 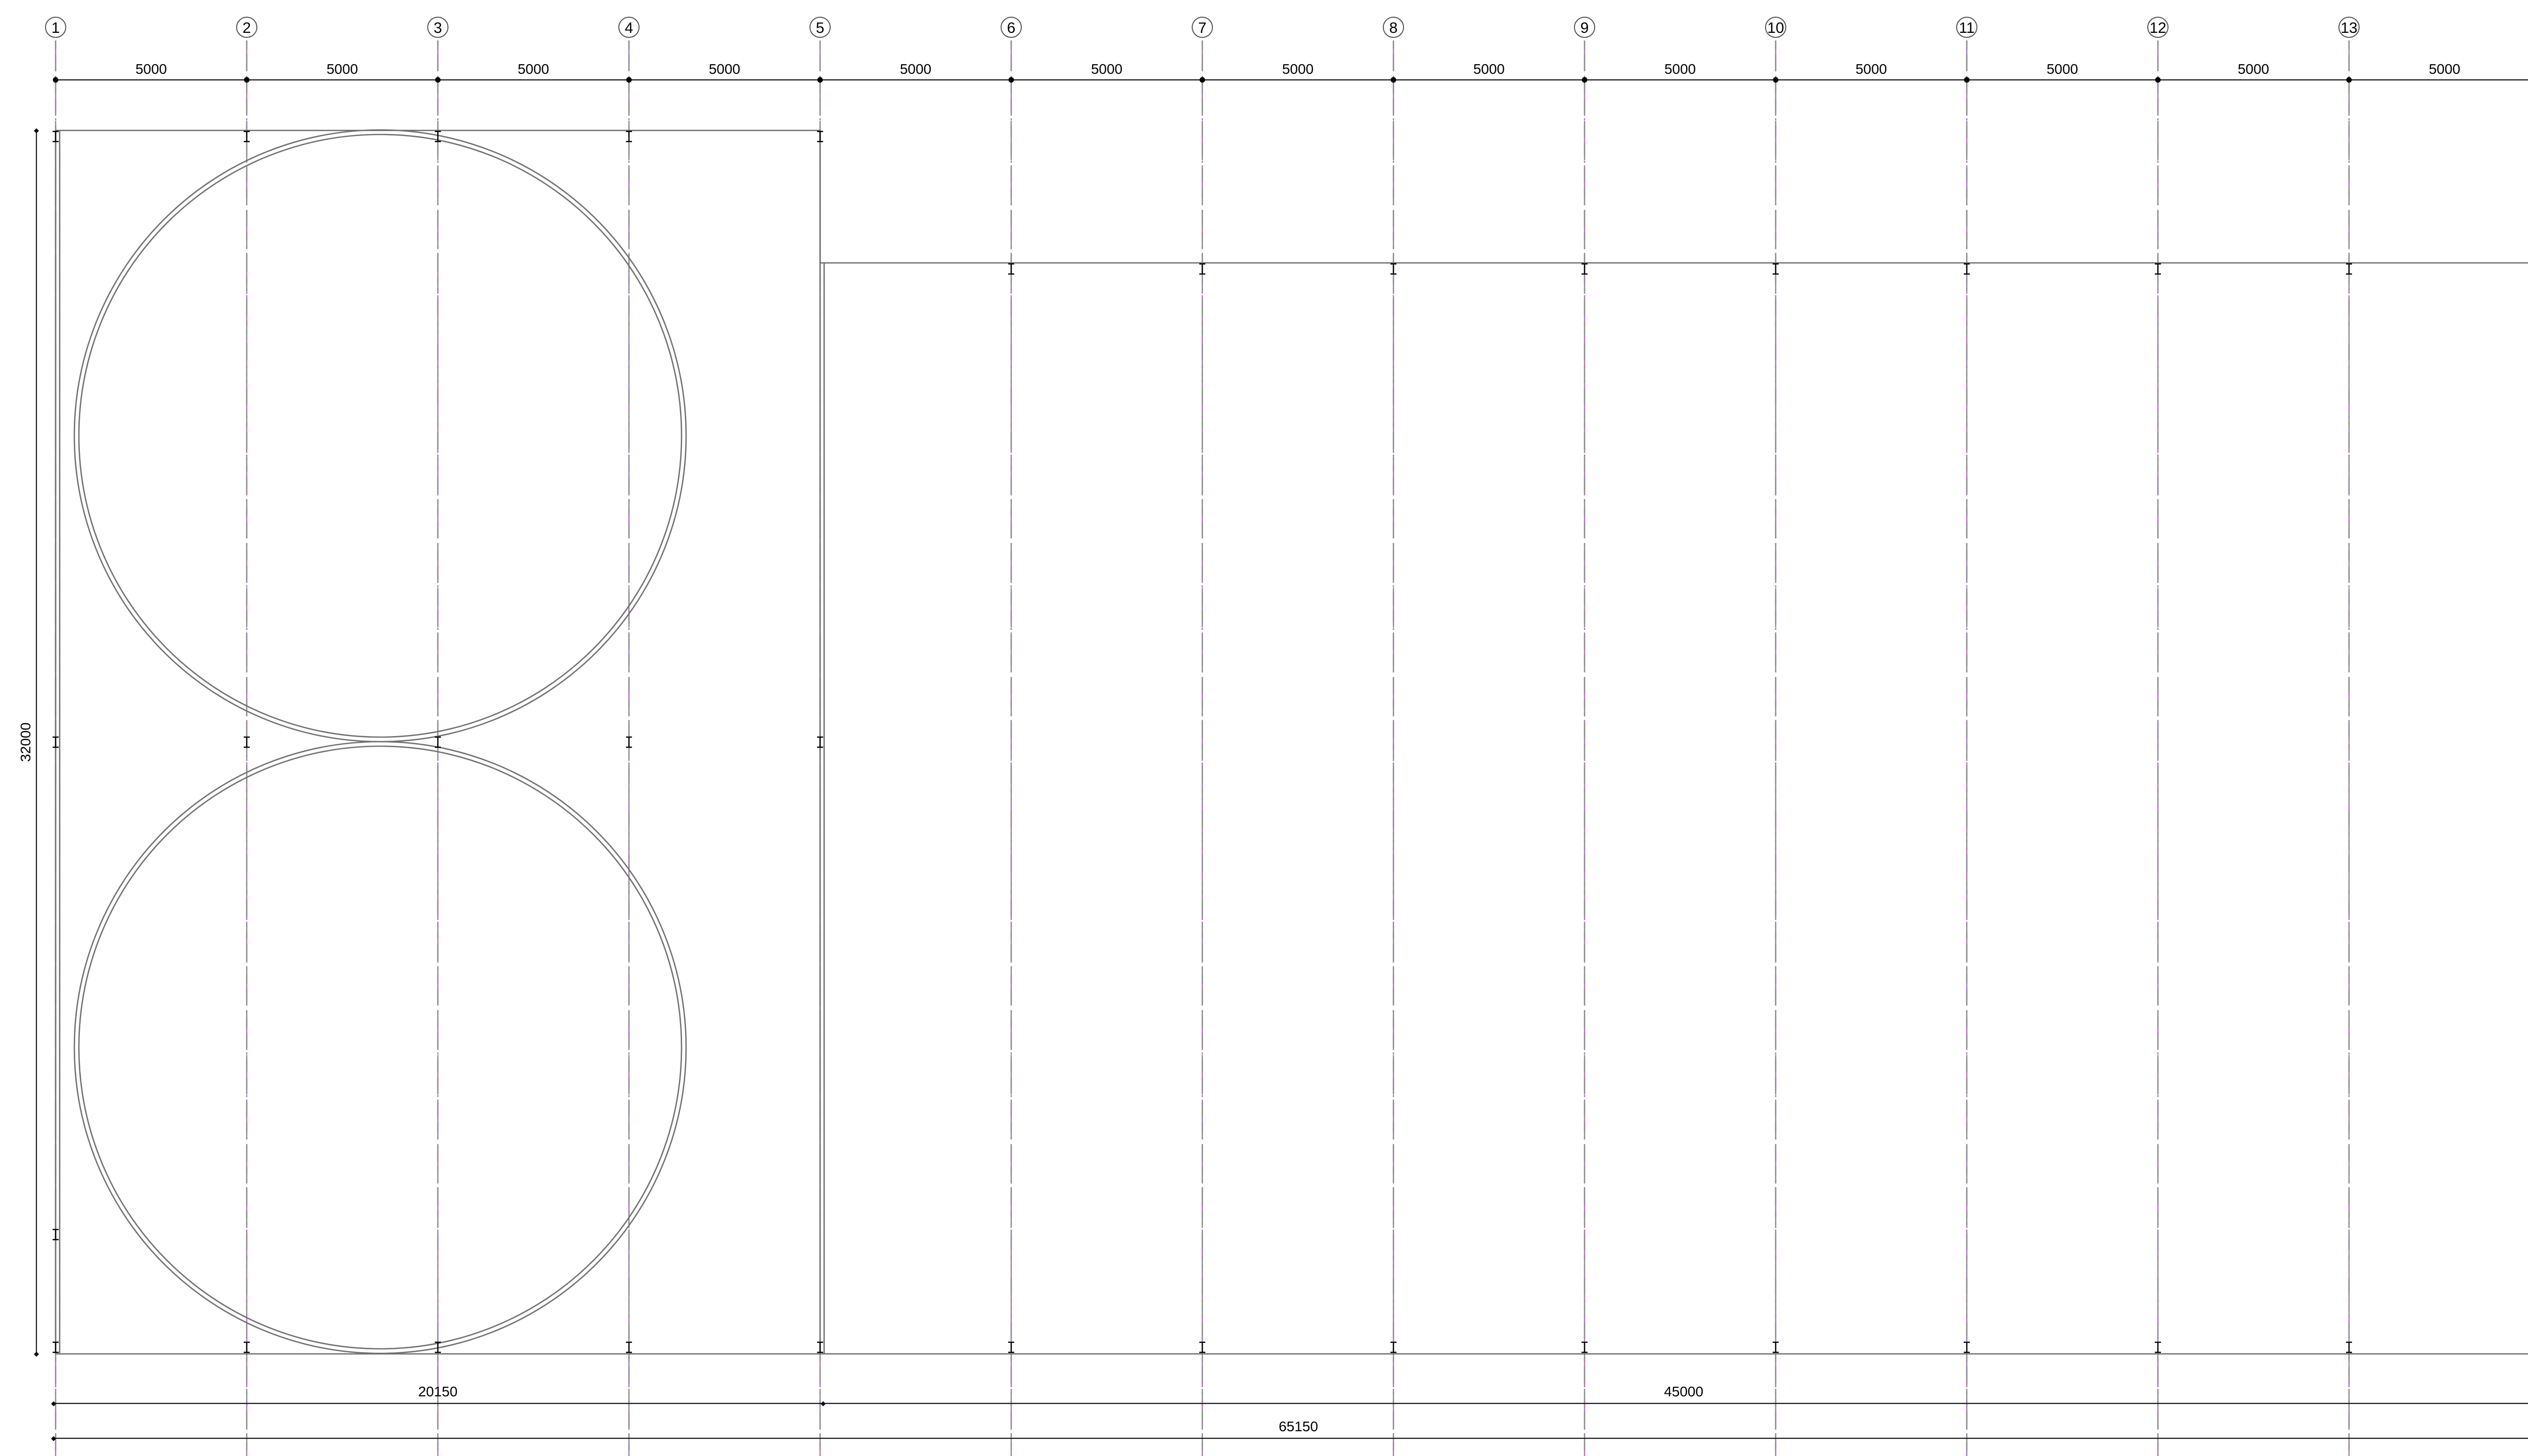 I want to click on grid-bubbles: 1234567891011121314, so click(x=1203, y=27).